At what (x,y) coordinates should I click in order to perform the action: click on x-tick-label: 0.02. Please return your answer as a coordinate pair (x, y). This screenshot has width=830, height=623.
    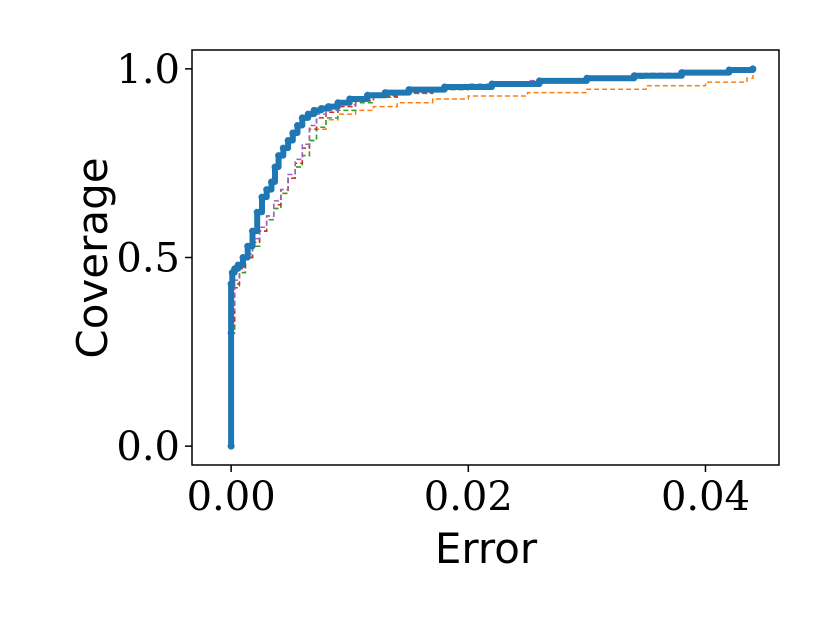
    Looking at the image, I should click on (468, 497).